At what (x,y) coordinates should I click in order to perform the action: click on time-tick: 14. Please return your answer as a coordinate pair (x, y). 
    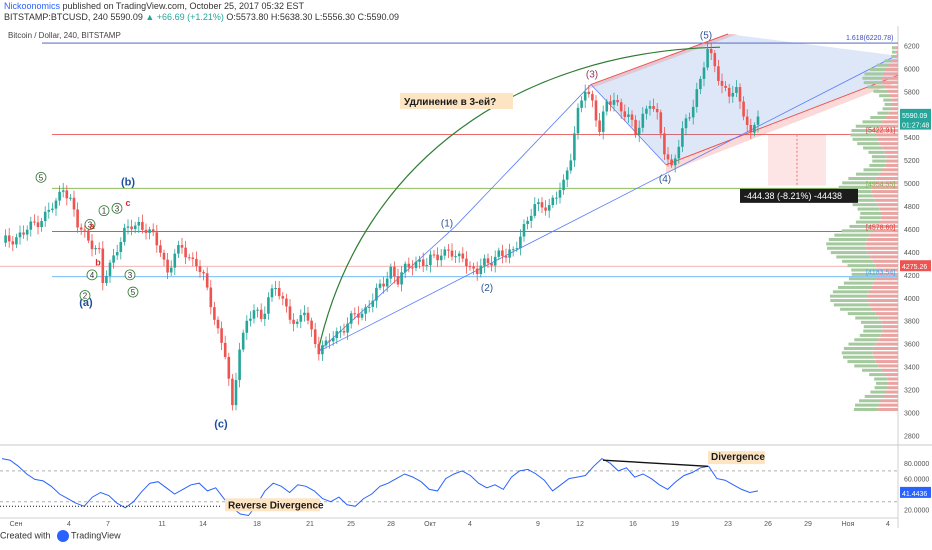
    Looking at the image, I should click on (203, 524).